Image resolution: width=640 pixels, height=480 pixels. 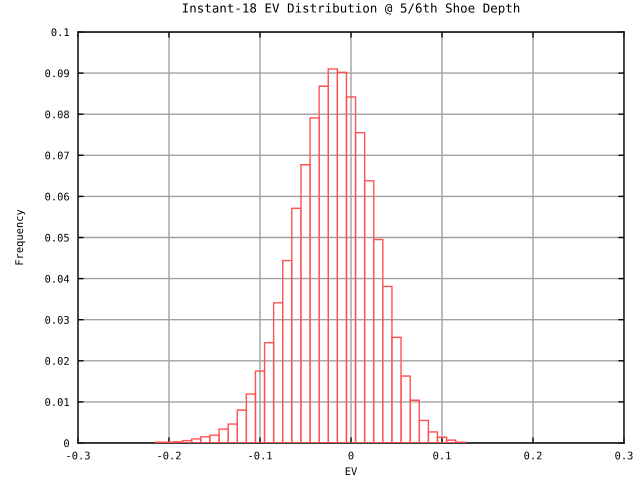 I want to click on x-tick-label: 0.3, so click(x=624, y=456).